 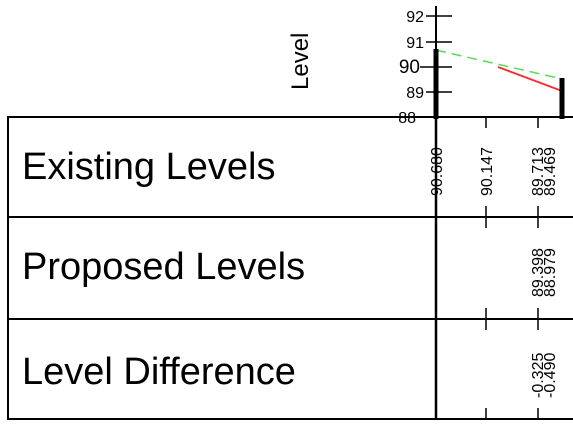 I want to click on y-tick-90: 90, so click(x=425, y=67).